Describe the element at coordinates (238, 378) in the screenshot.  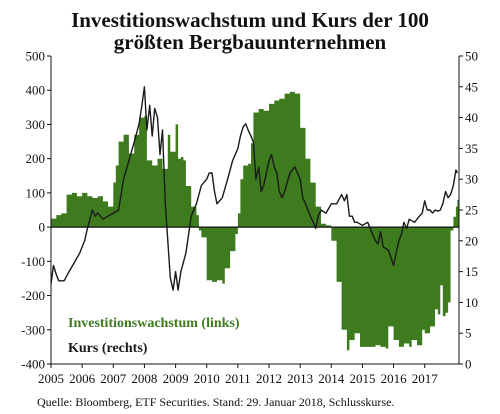
I see `x-tick-label: 2011` at that location.